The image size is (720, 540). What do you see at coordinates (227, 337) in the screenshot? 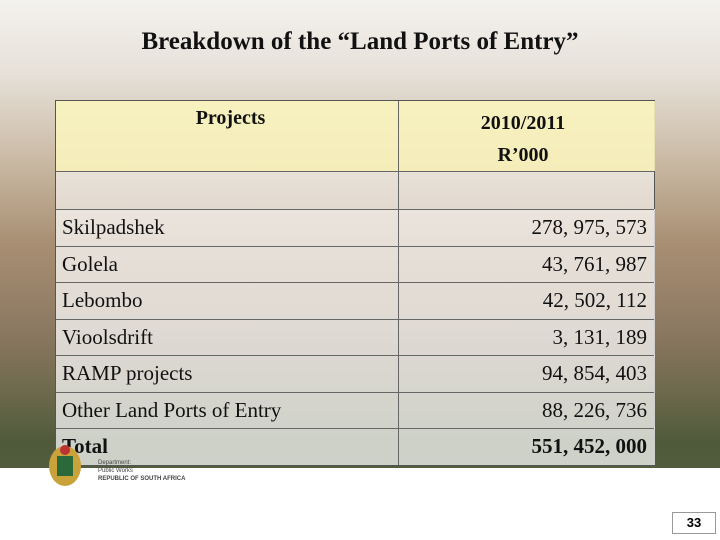
I see `row-label: Vioolsdrift` at bounding box center [227, 337].